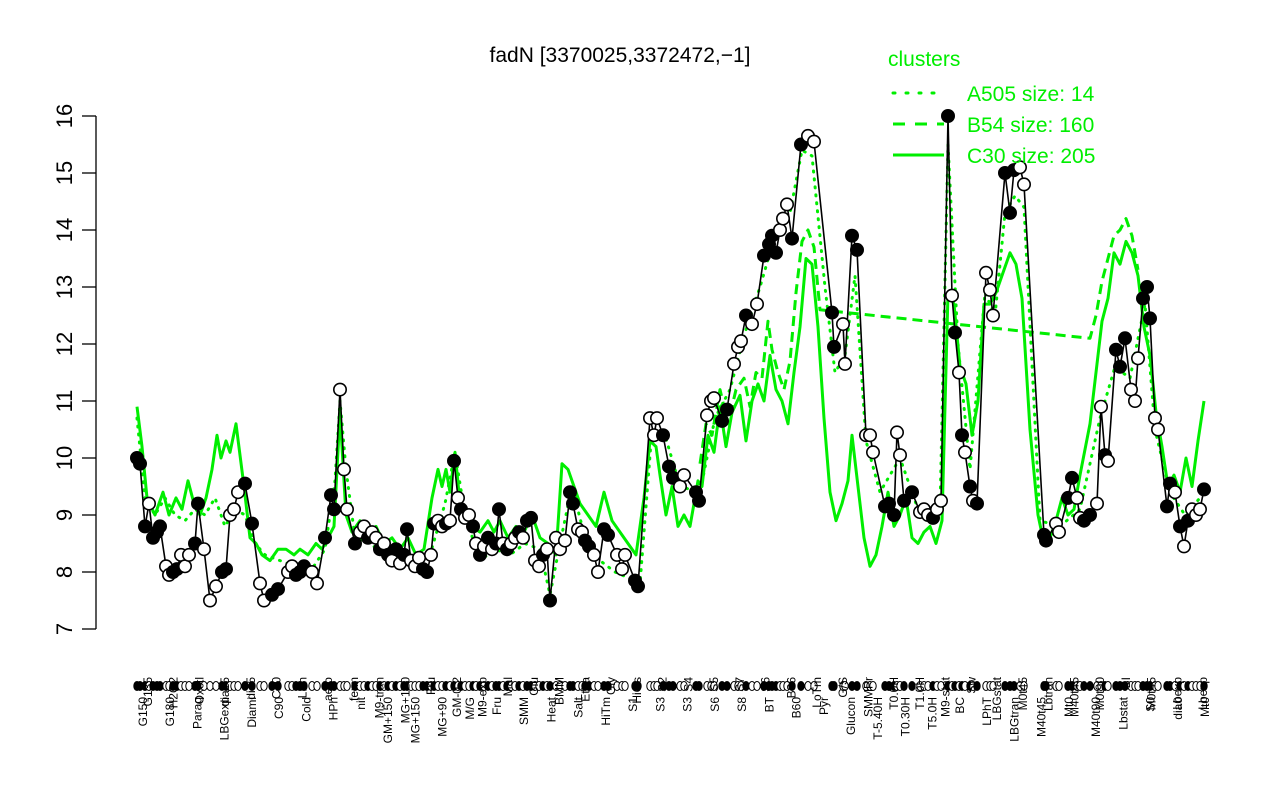 This screenshot has width=1280, height=800. I want to click on x-tick-label: SMMPr, so click(869, 697).